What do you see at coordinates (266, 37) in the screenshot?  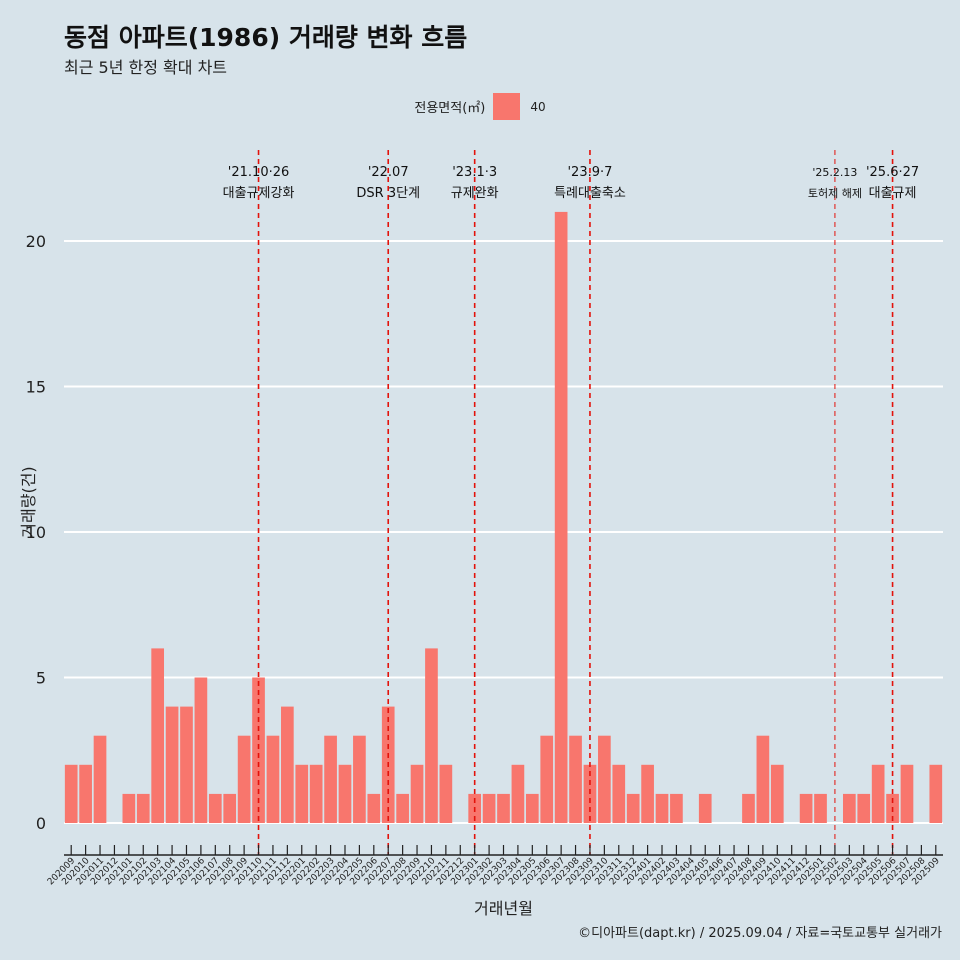 I see `chart-title: 동점 아파트(1986) 거래량 변화 흐름` at bounding box center [266, 37].